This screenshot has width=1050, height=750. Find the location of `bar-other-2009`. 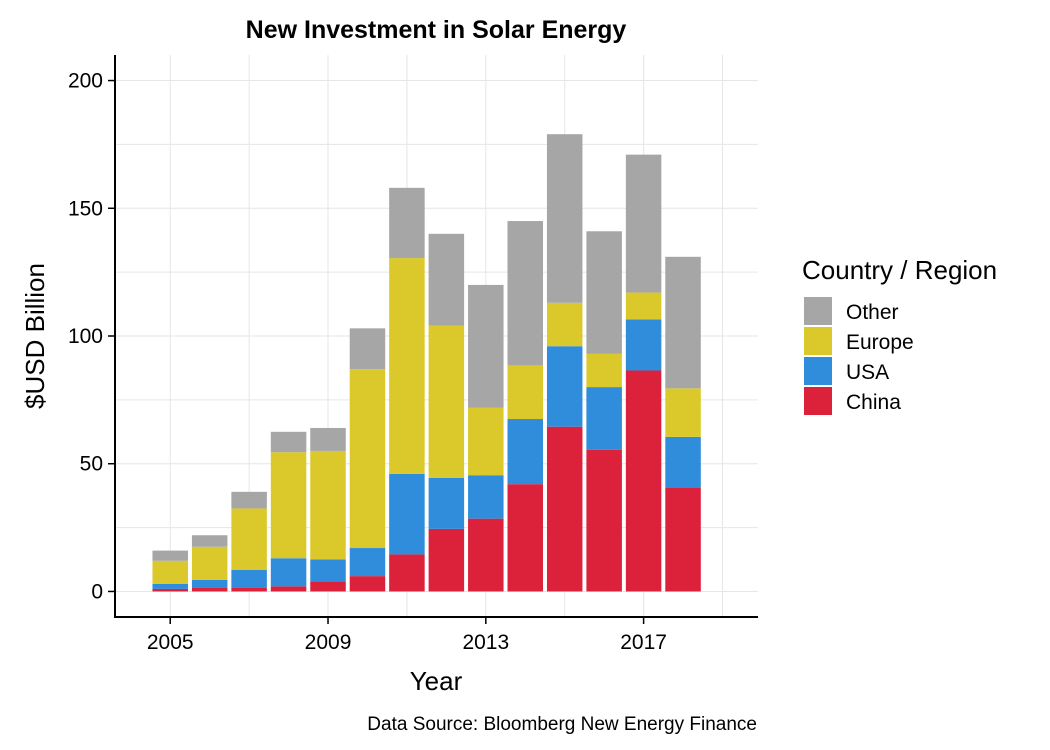

bar-other-2009 is located at coordinates (328, 439).